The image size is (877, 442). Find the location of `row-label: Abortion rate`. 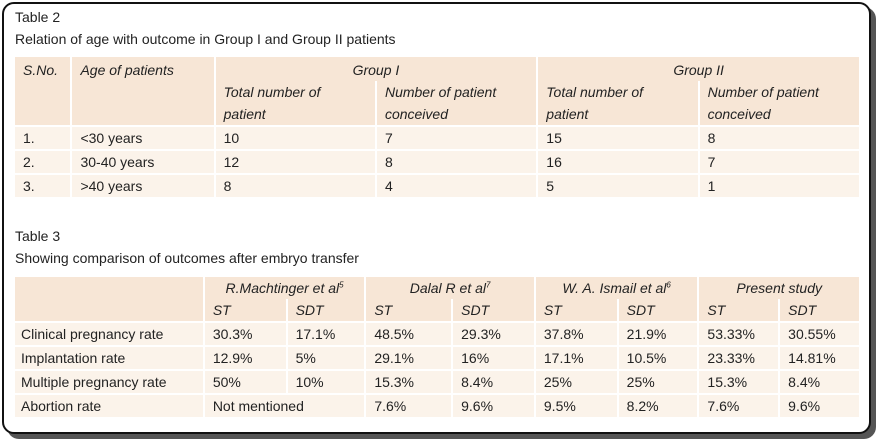

row-label: Abortion rate is located at coordinates (109, 406).